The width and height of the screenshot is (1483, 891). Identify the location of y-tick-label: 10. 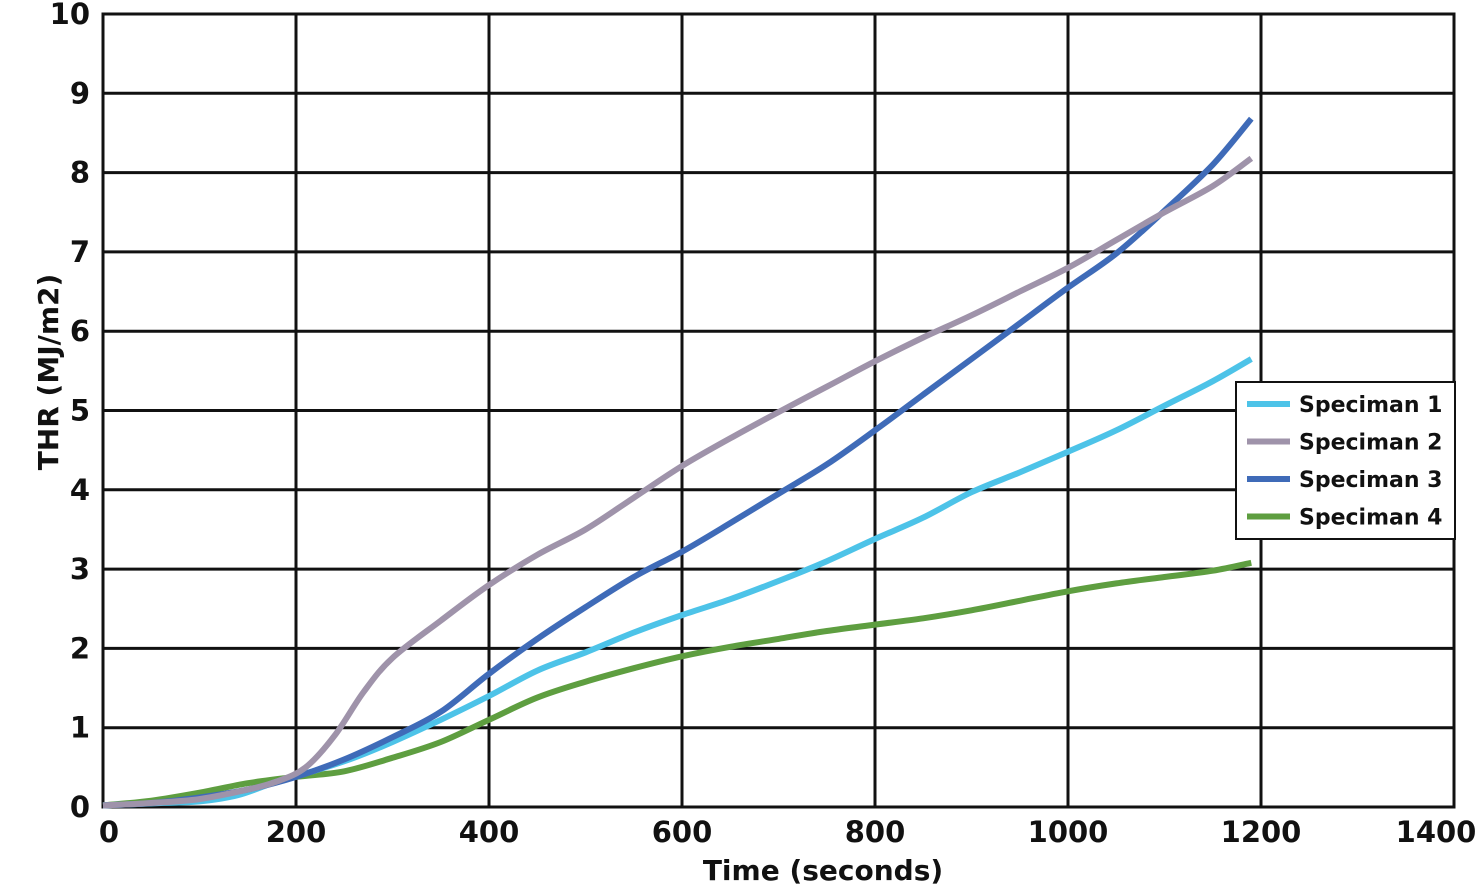
(70, 15).